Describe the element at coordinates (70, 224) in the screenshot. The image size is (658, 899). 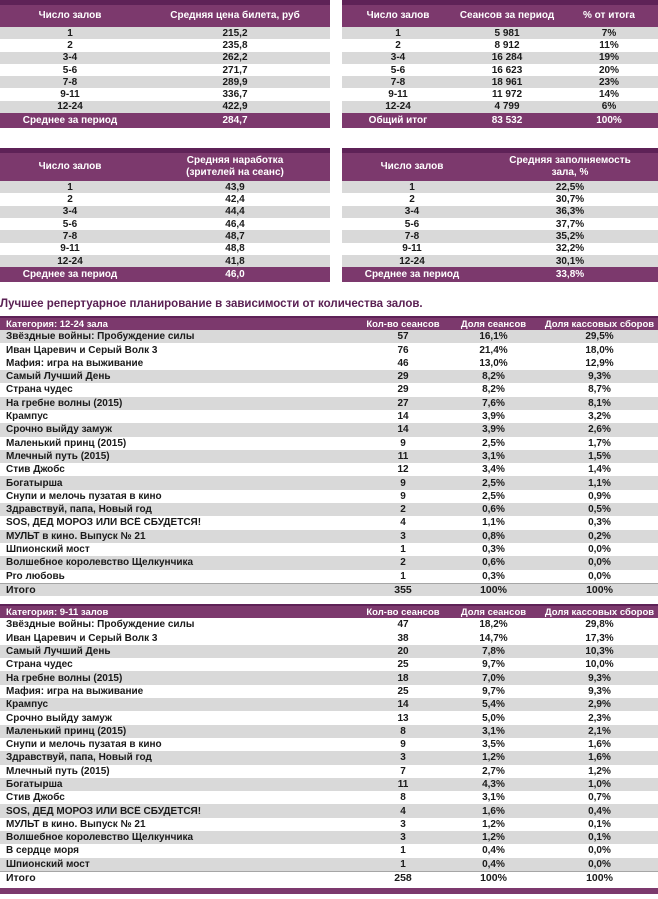
I see `halls-cell: 5-6` at that location.